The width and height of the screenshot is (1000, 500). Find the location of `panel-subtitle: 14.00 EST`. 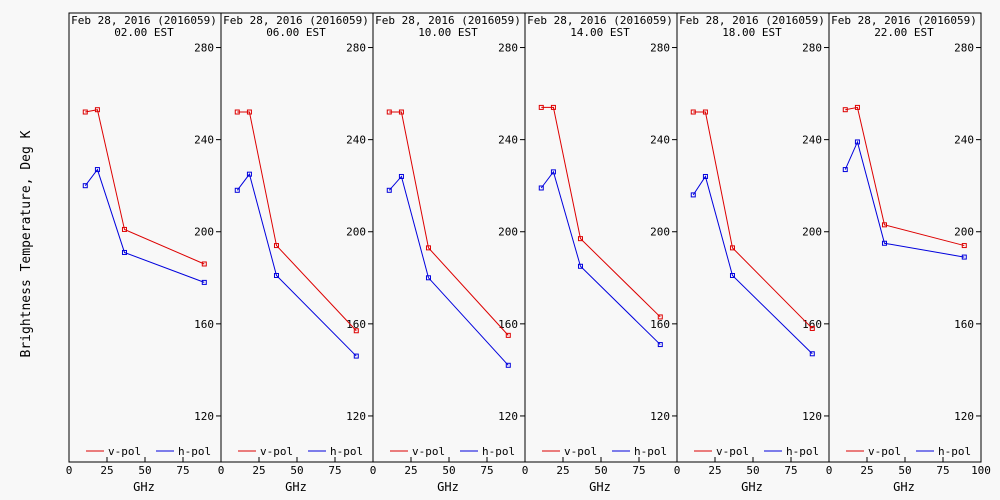

panel-subtitle: 14.00 EST is located at coordinates (600, 32).